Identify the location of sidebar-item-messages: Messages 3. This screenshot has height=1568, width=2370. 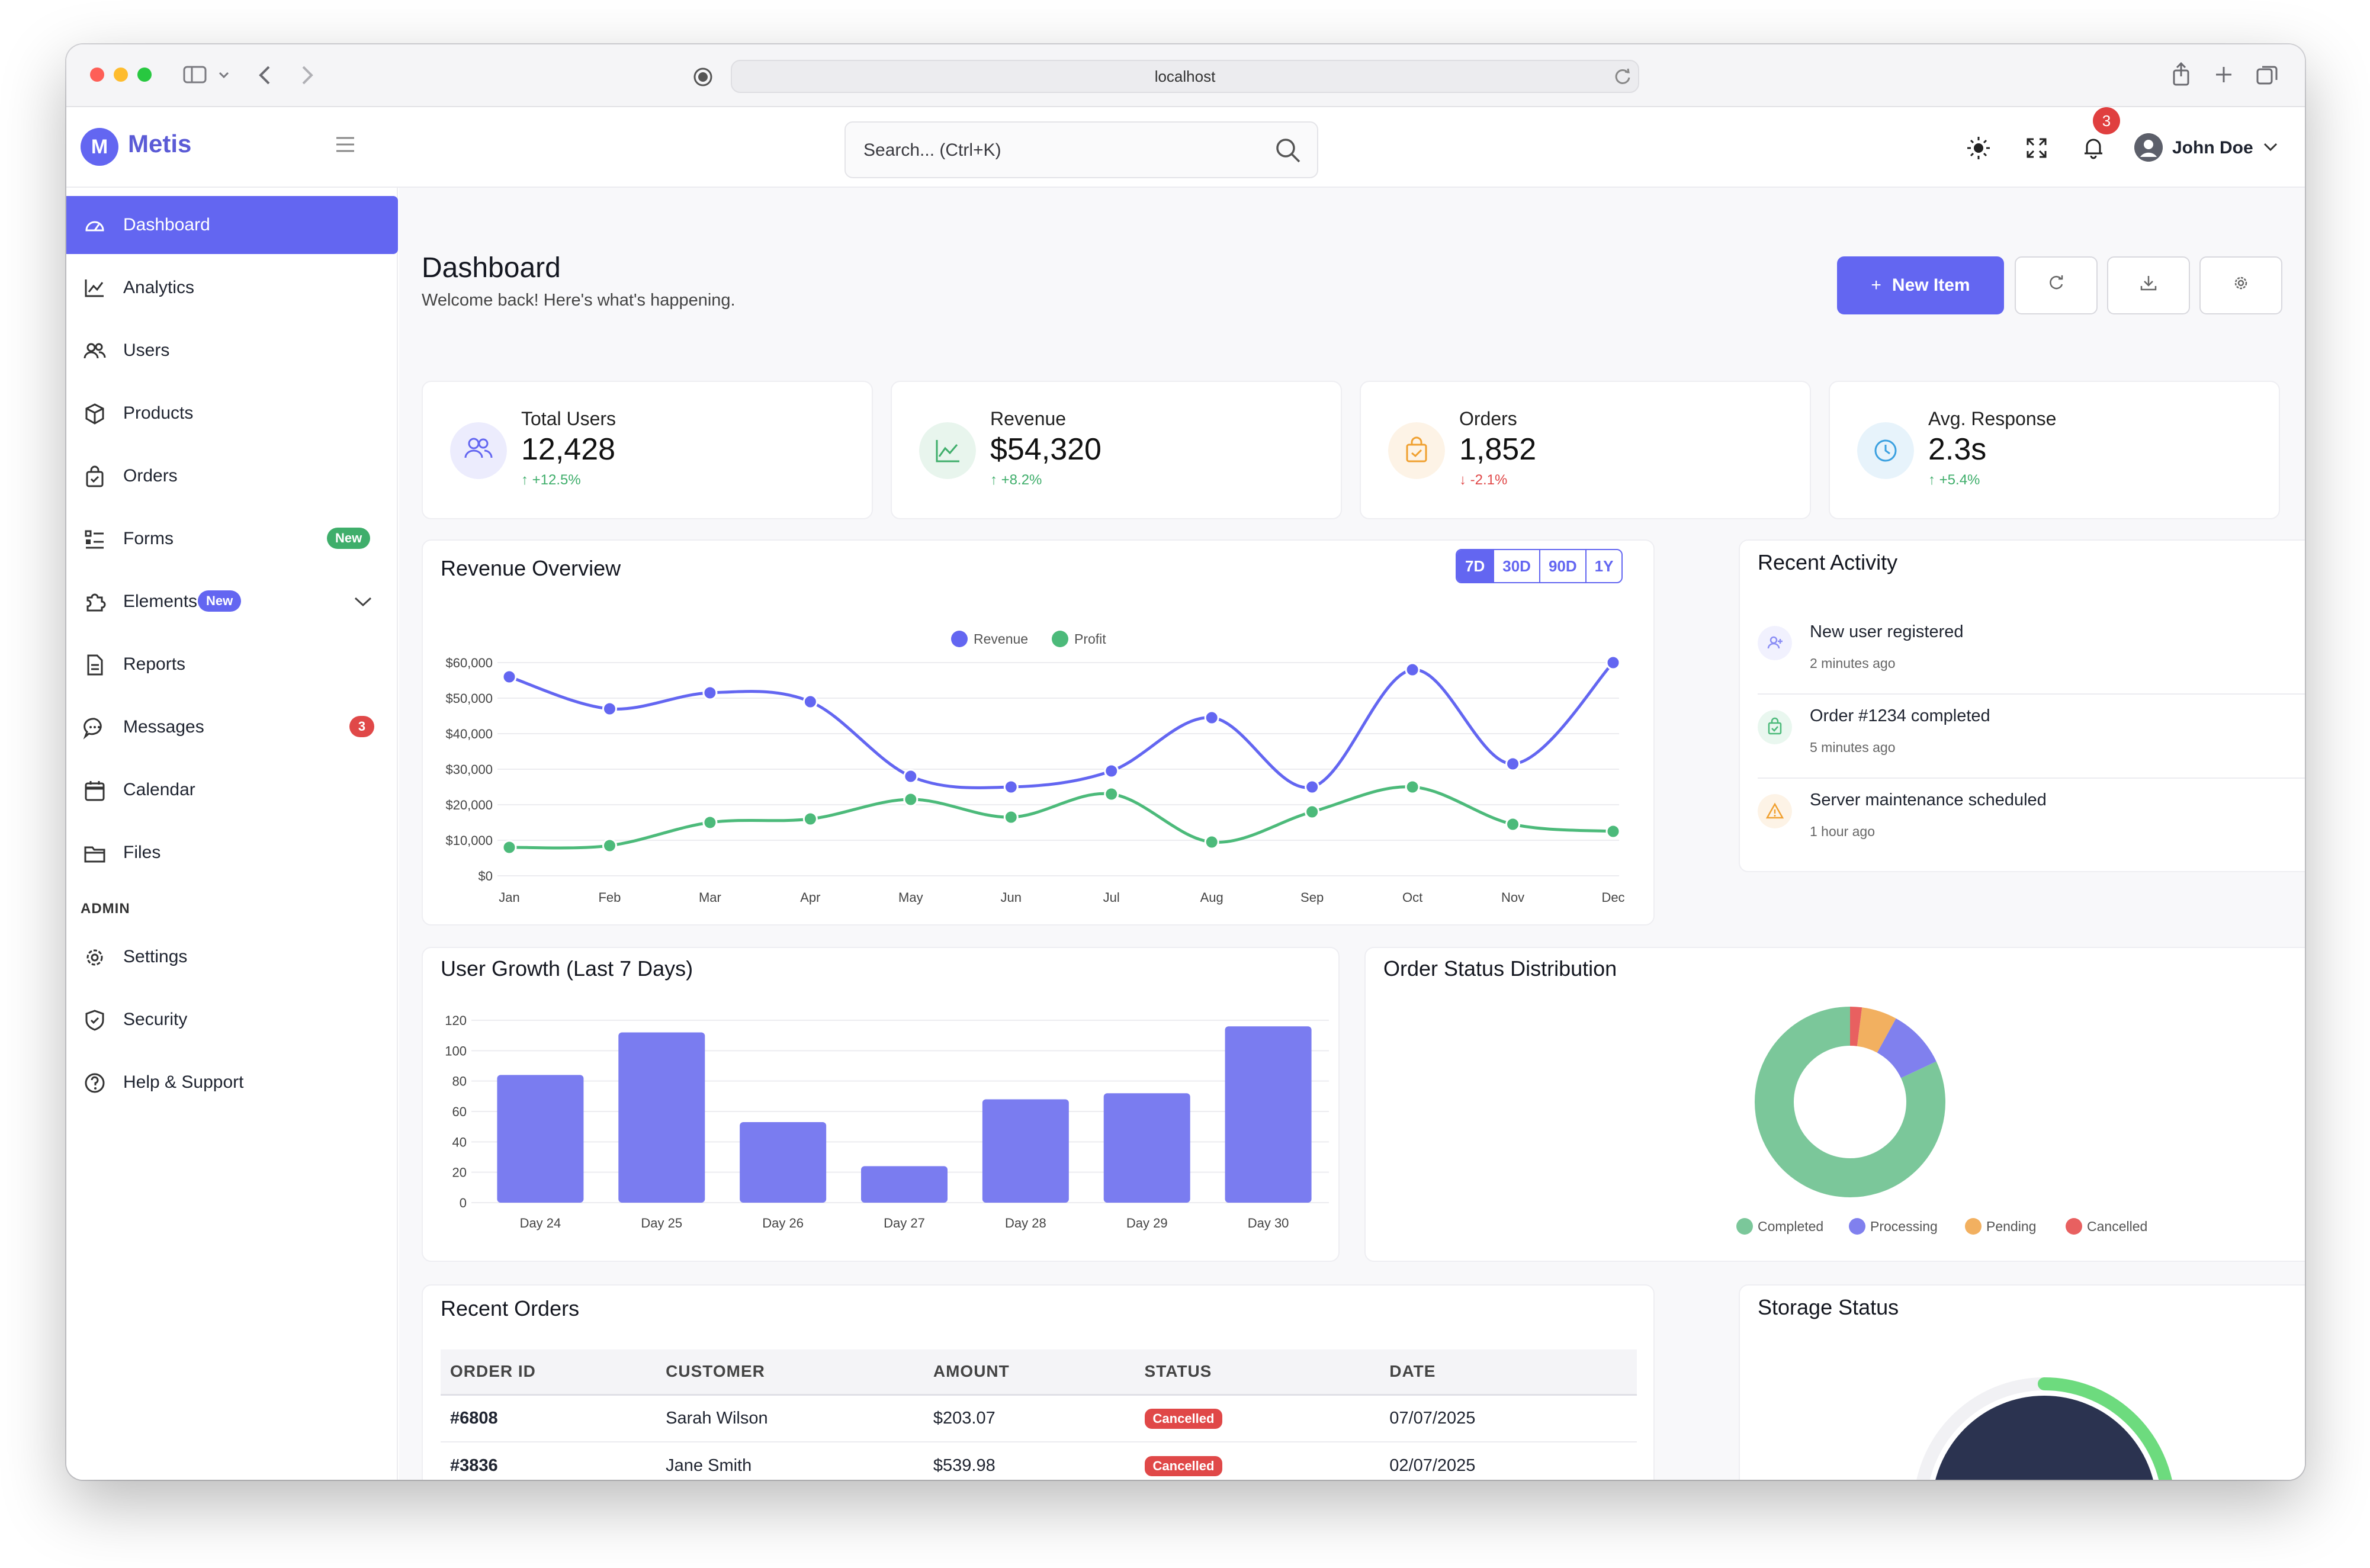
(232, 727).